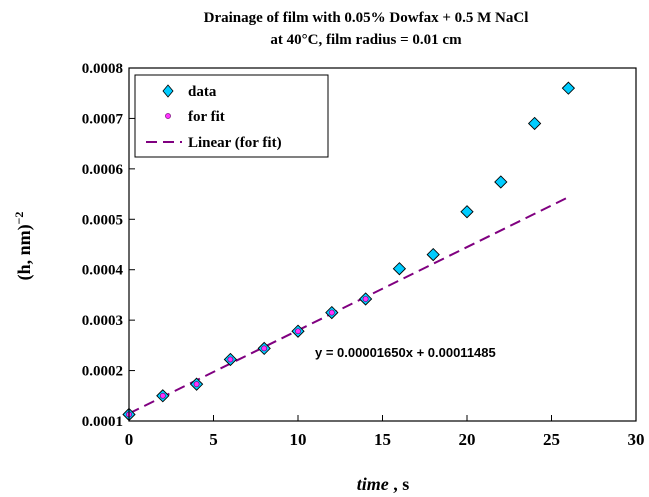 The height and width of the screenshot is (497, 649). Describe the element at coordinates (206, 117) in the screenshot. I see `legend-for-fit-label: for fit` at that location.